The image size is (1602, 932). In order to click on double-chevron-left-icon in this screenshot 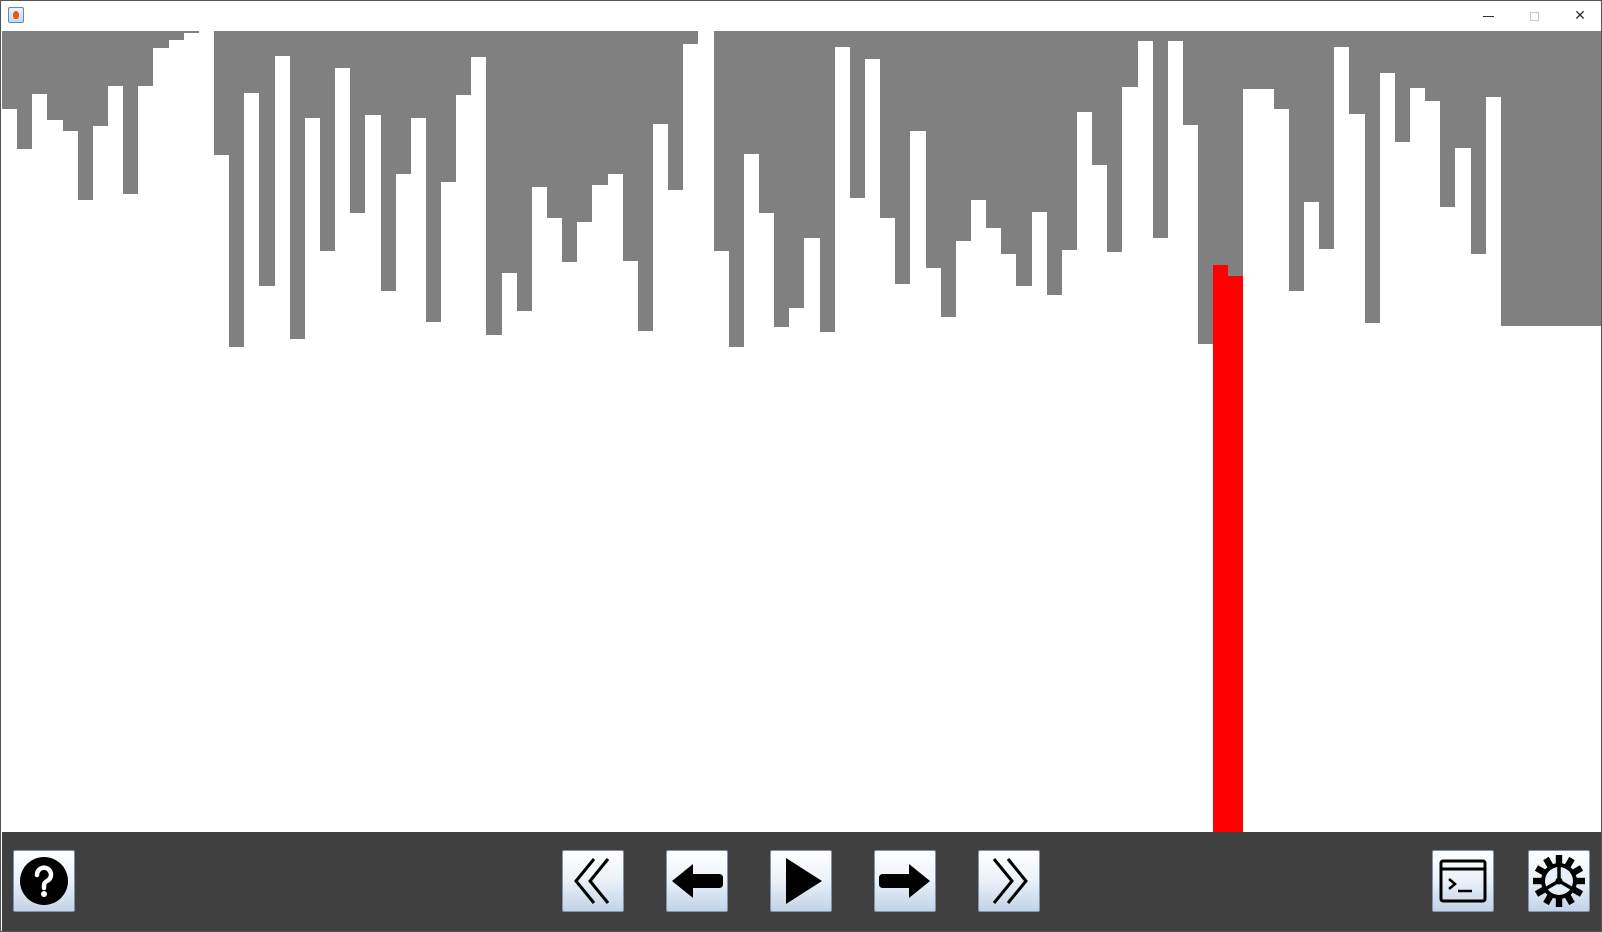, I will do `click(592, 881)`.